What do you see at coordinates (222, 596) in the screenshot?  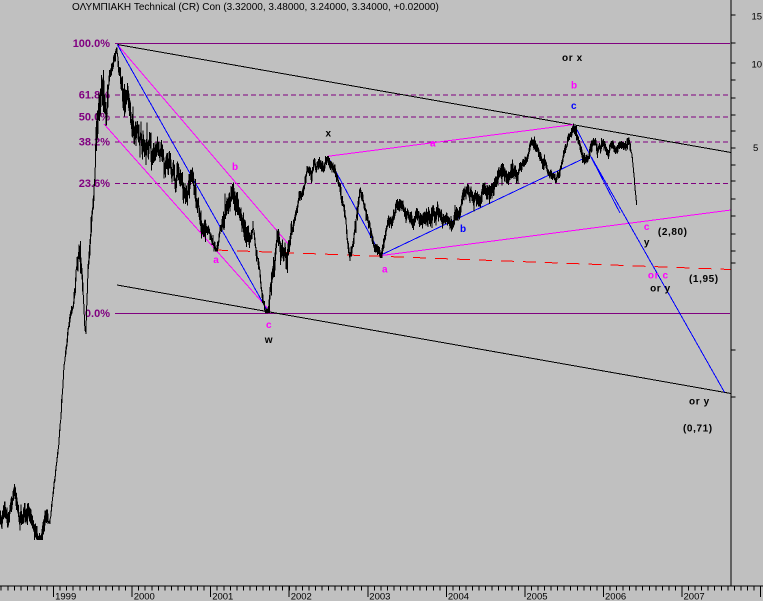 I see `svg-text: 2001` at bounding box center [222, 596].